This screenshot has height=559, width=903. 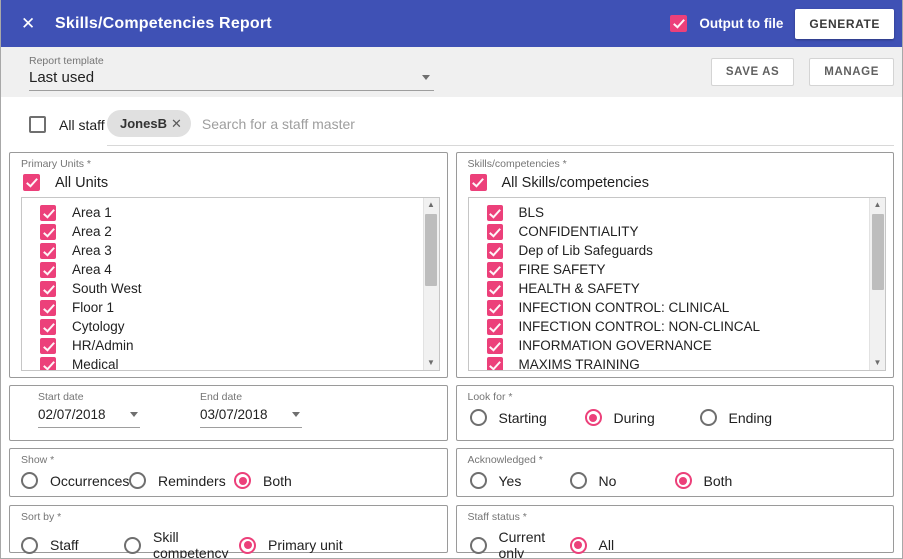 What do you see at coordinates (231, 362) in the screenshot?
I see `list-item: Medical` at bounding box center [231, 362].